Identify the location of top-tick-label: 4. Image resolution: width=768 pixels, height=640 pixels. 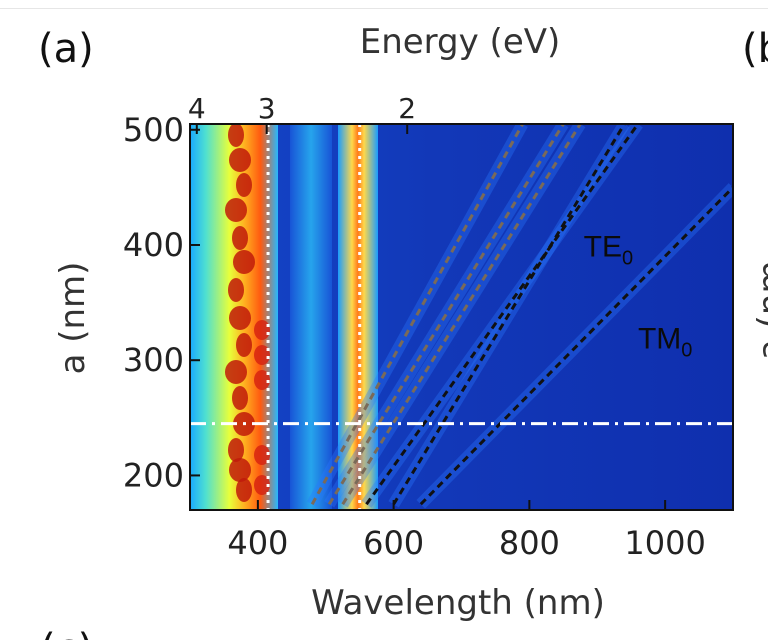
(197, 108).